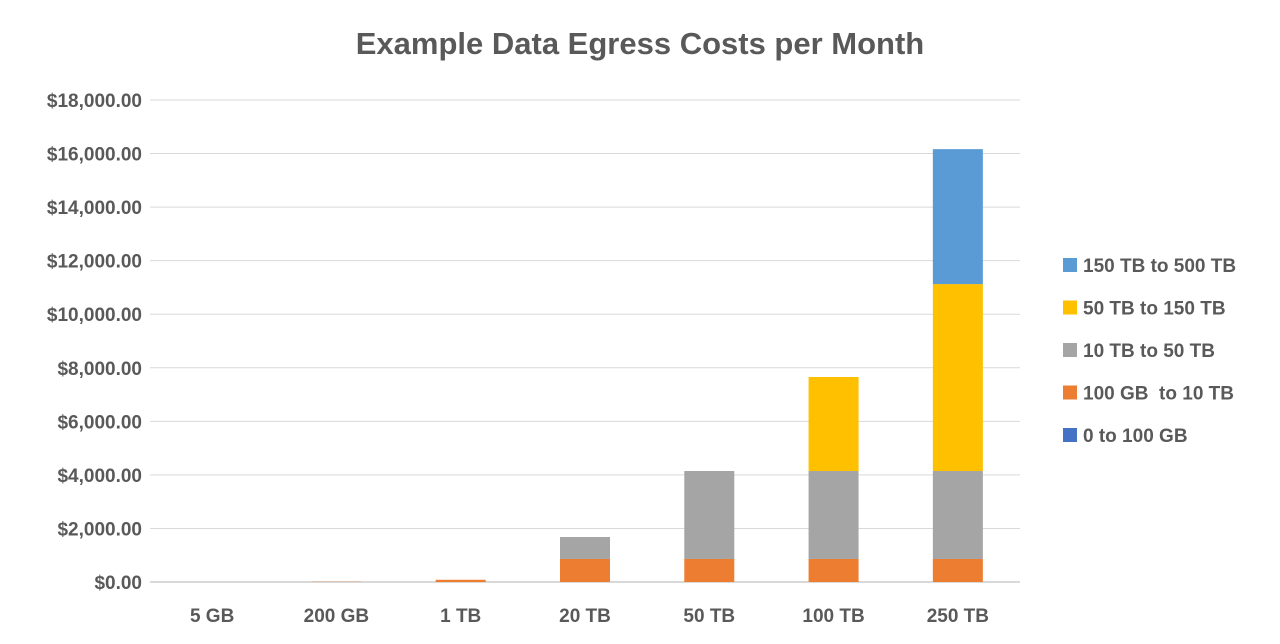  What do you see at coordinates (833, 616) in the screenshot?
I see `x-tick-label: 100 TB` at bounding box center [833, 616].